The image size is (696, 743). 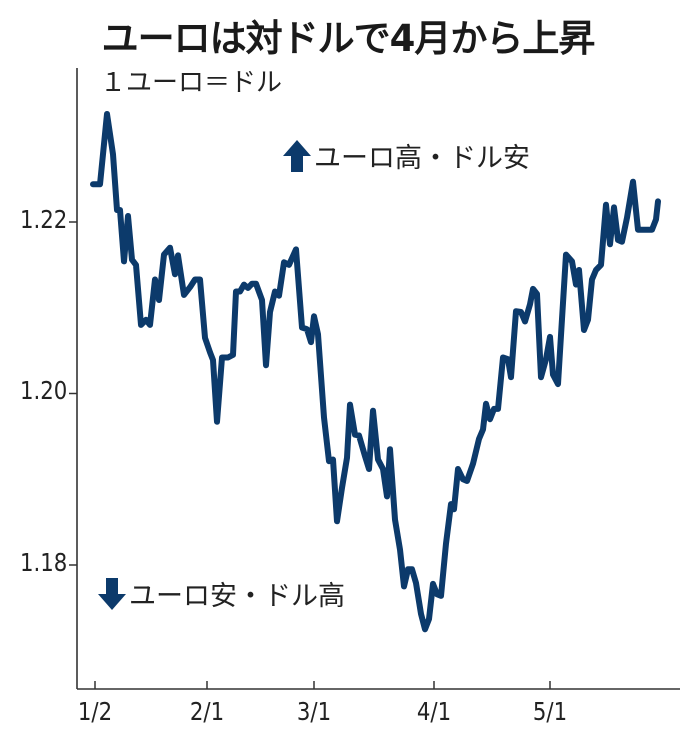 I want to click on annotation-euro-up: ユーロ高・ドル安, so click(x=406, y=155).